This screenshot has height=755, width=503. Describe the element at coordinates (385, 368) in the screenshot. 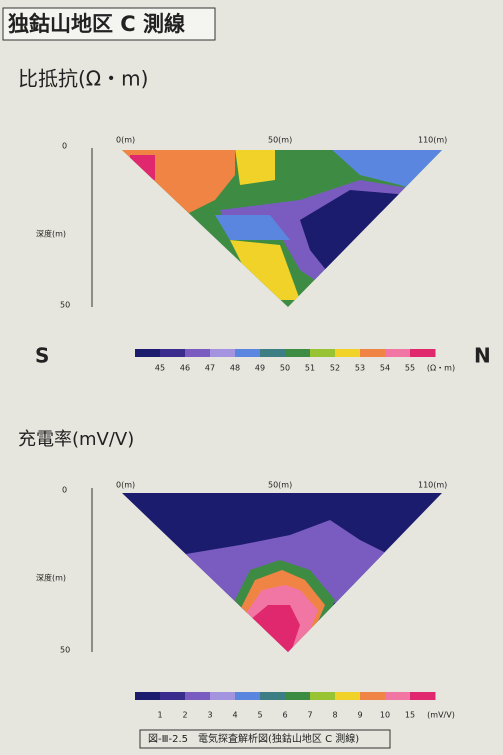

I see `colorbar-label: 54` at that location.